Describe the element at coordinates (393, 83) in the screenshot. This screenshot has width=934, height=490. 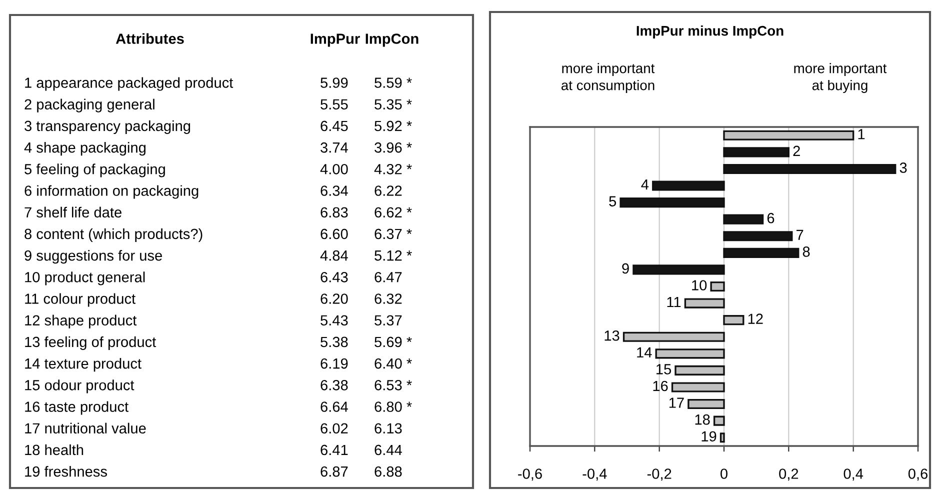
I see `text: 5.59 *` at that location.